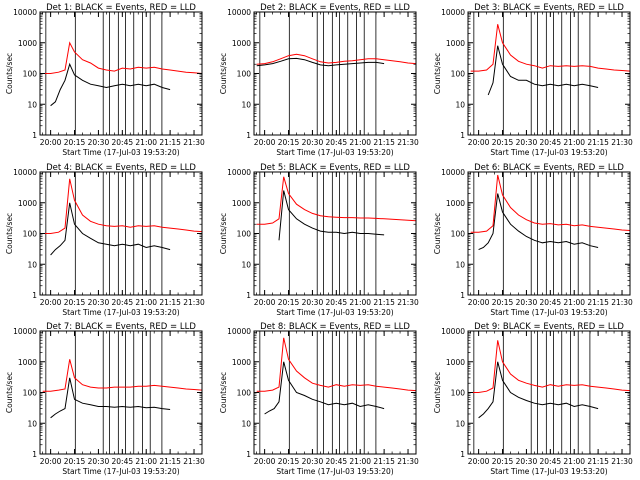 The height and width of the screenshot is (480, 640). What do you see at coordinates (121, 327) in the screenshot?
I see `panel-title: Det 7: BLACK = Events, RED = LLD` at bounding box center [121, 327].